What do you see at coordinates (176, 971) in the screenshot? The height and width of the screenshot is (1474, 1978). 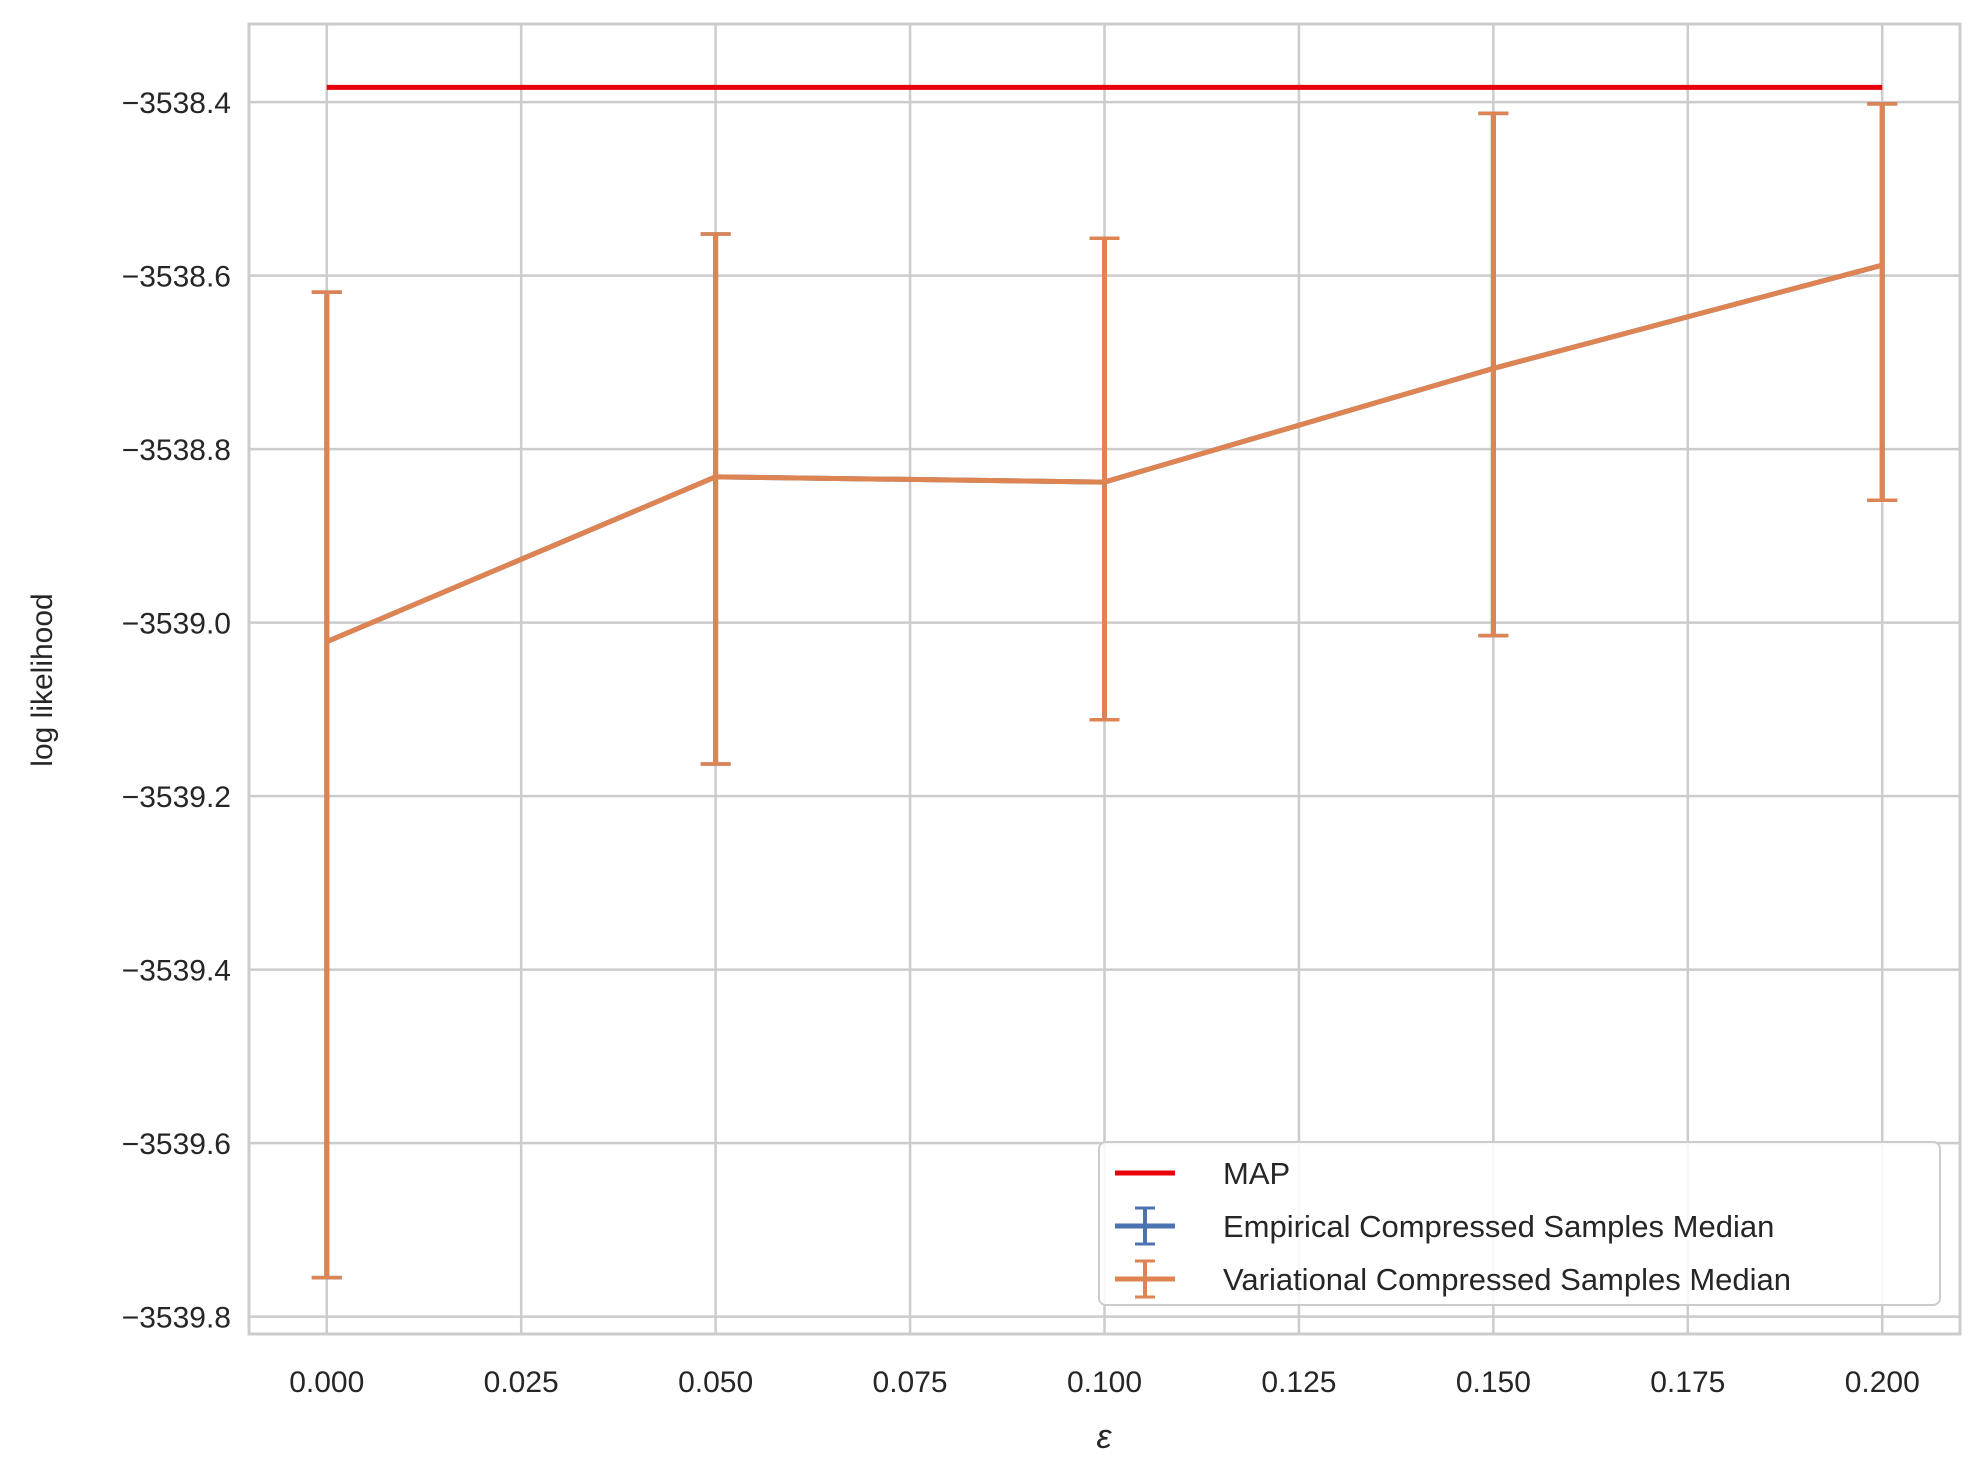 I see `y-tick-label: −3539.4` at bounding box center [176, 971].